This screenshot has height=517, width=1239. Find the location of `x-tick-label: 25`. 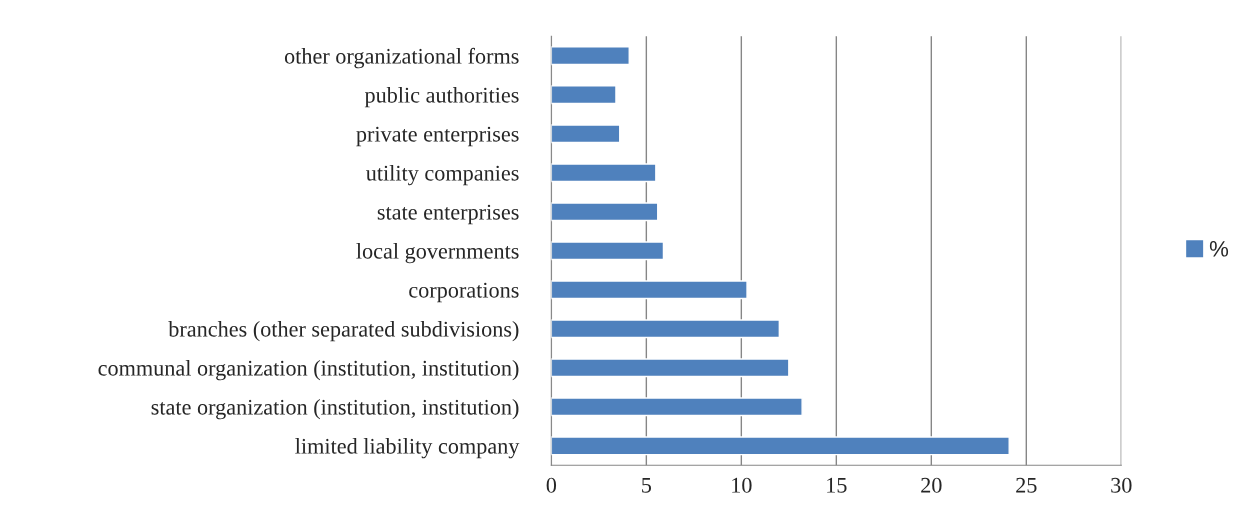

x-tick-label: 25 is located at coordinates (1026, 485).